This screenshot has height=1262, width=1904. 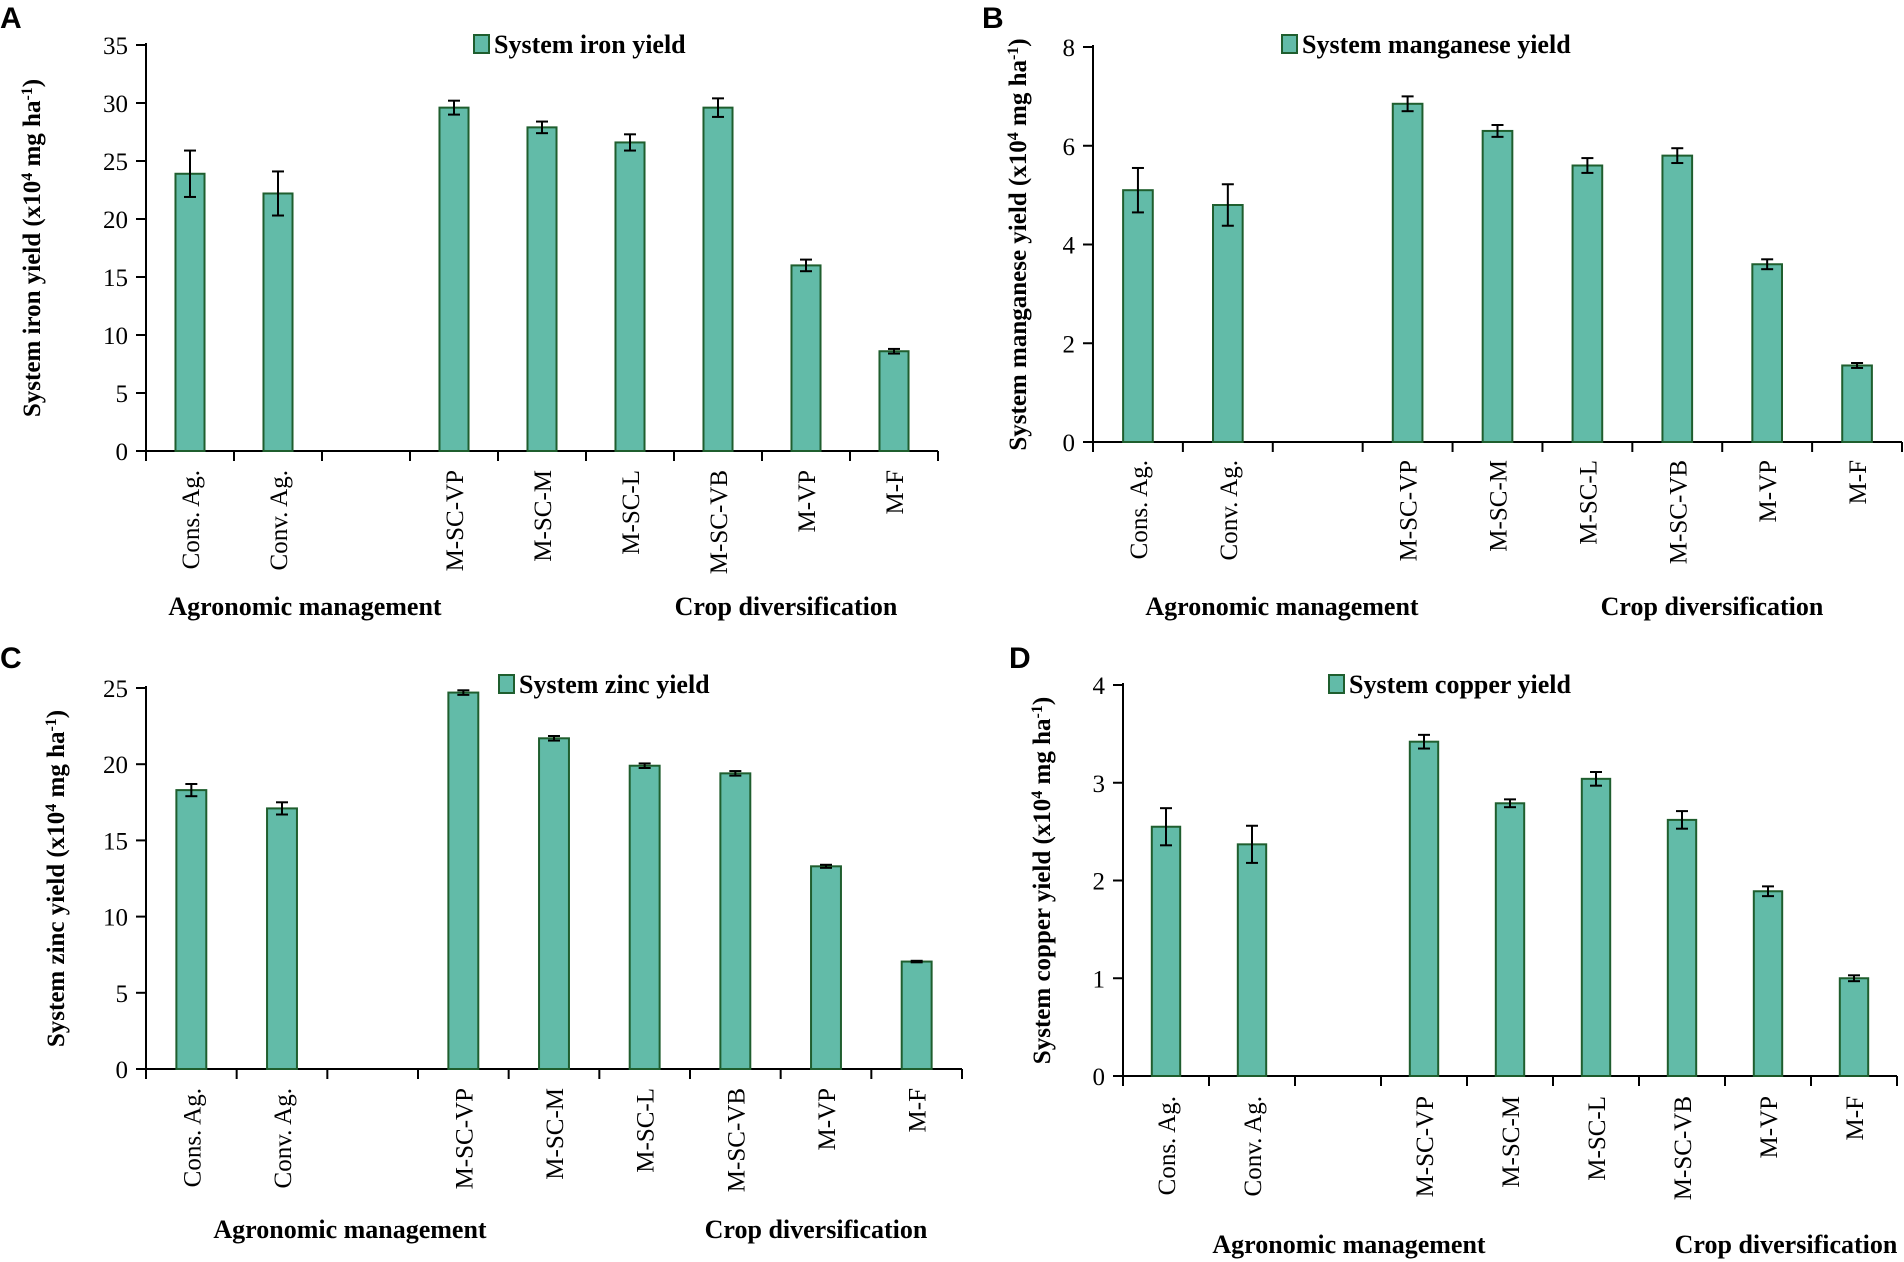 I want to click on y-tick-label: 6, so click(x=1069, y=147).